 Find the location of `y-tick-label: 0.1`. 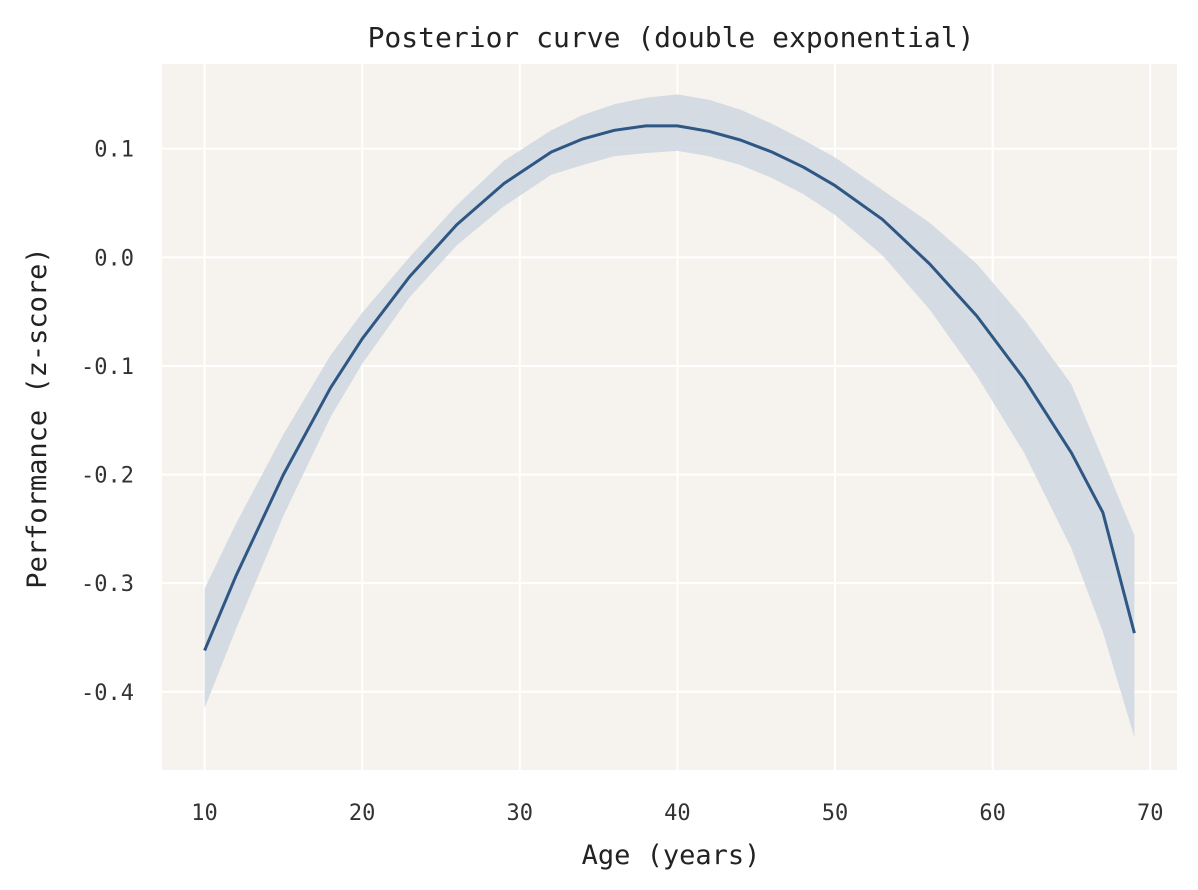

y-tick-label: 0.1 is located at coordinates (114, 150).